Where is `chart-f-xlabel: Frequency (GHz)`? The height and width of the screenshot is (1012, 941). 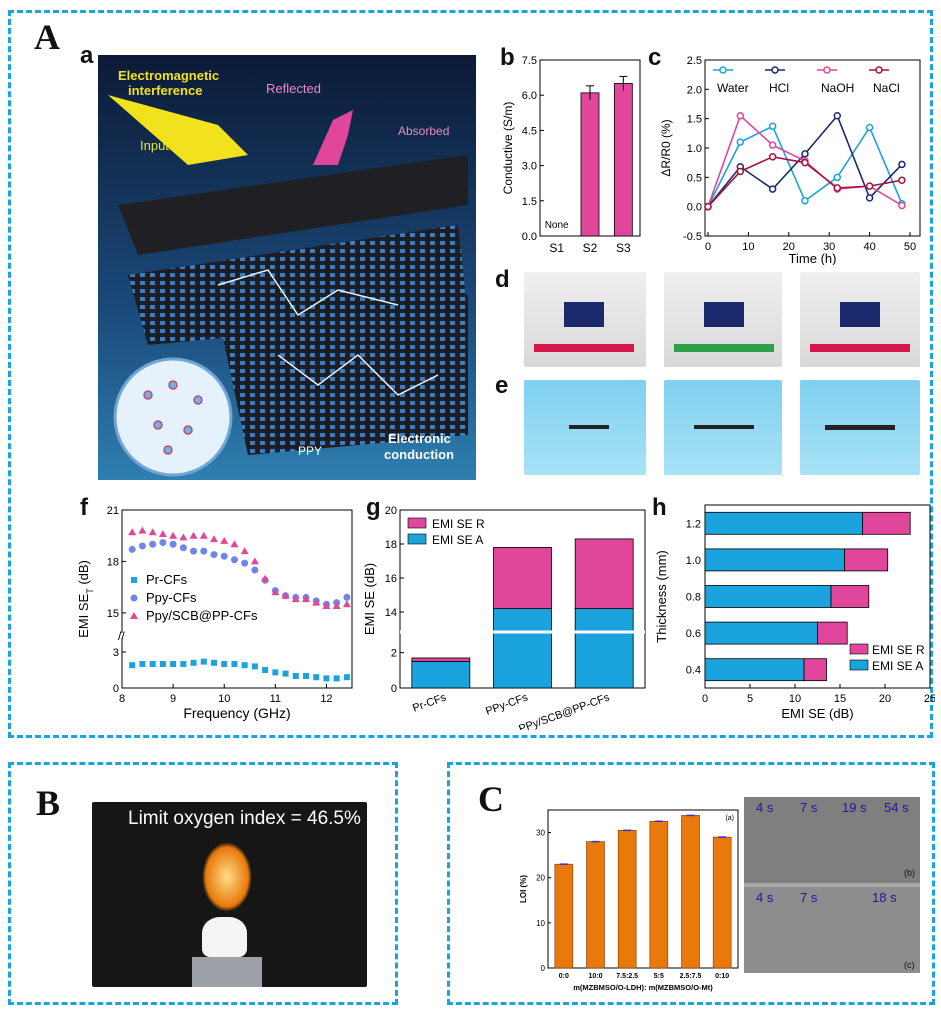
chart-f-xlabel: Frequency (GHz) is located at coordinates (236, 713).